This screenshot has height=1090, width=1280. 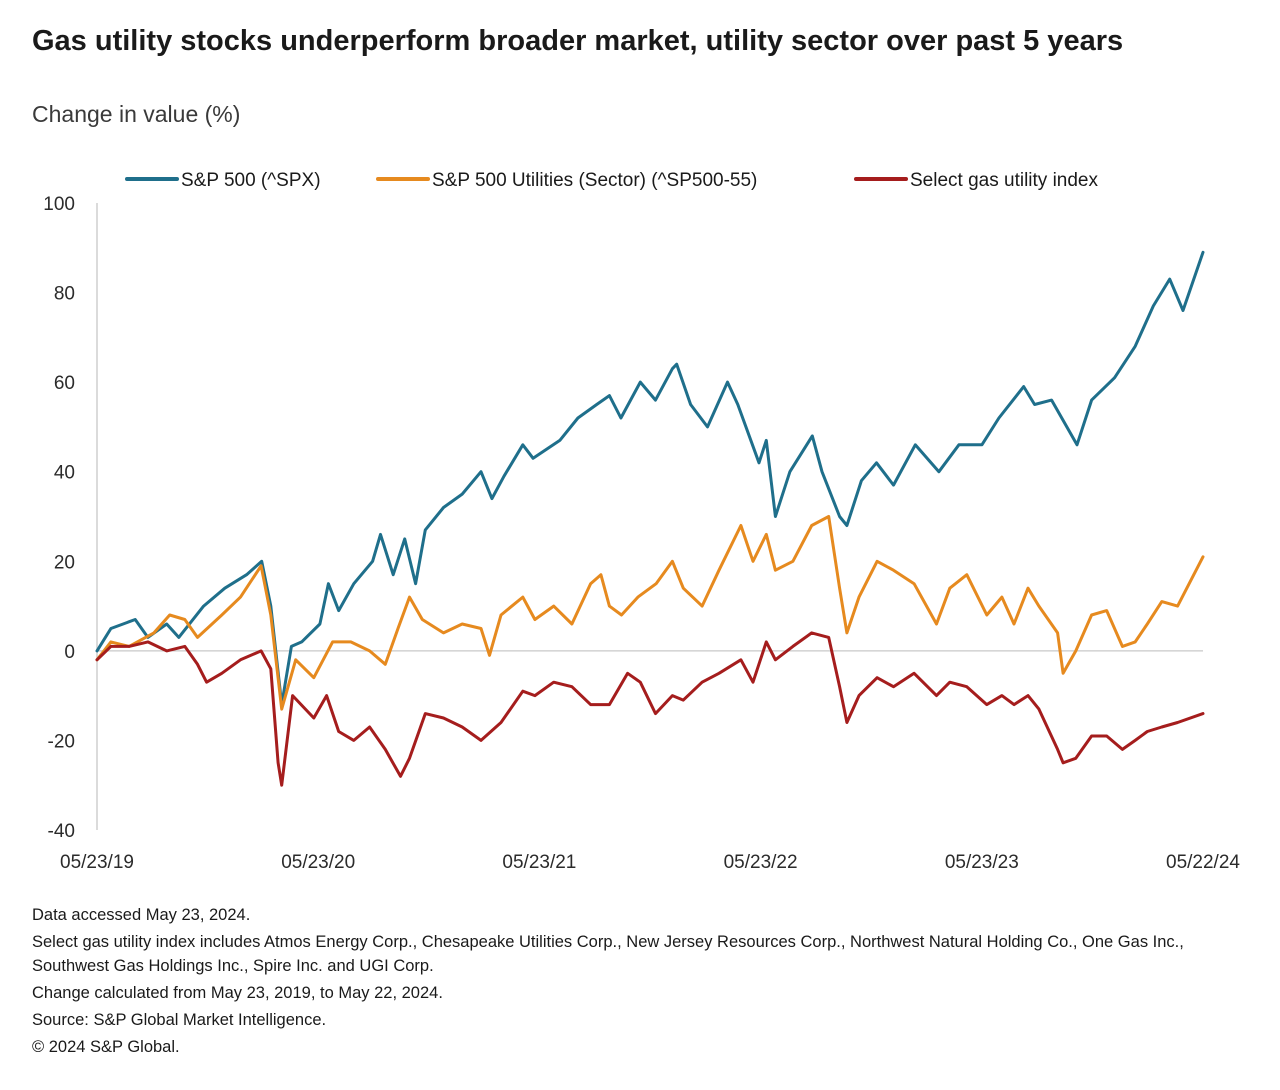 What do you see at coordinates (650, 709) in the screenshot?
I see `series-line` at bounding box center [650, 709].